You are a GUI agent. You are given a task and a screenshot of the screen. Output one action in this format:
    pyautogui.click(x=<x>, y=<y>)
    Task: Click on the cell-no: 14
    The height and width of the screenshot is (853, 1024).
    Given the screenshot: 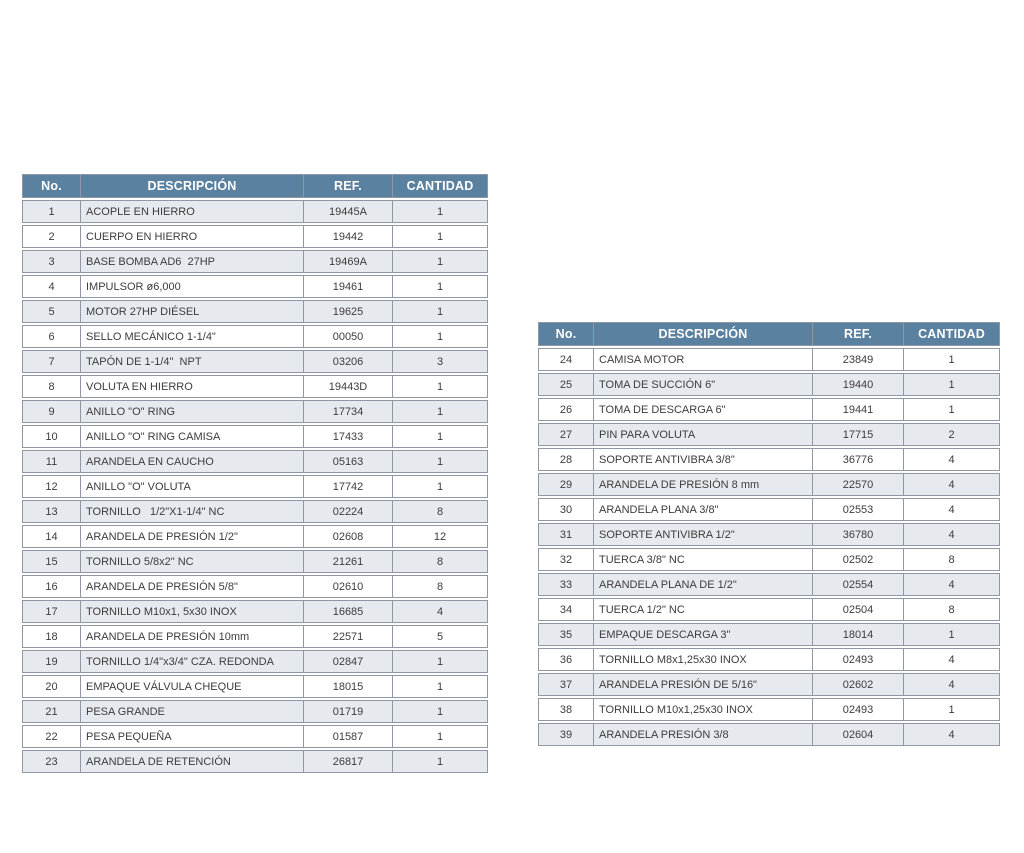 What is the action you would take?
    pyautogui.click(x=51, y=536)
    